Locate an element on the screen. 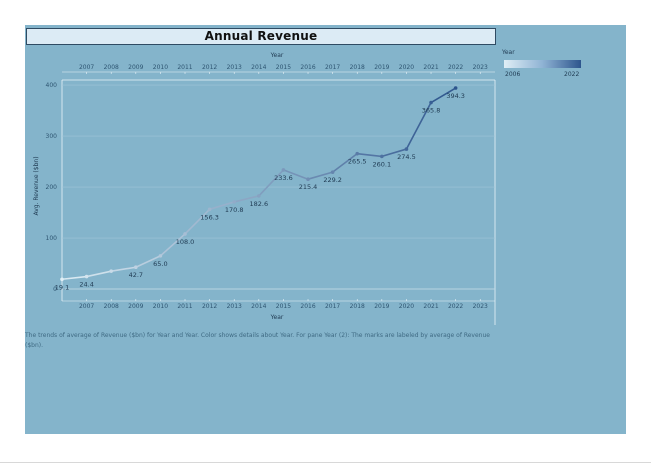 This screenshot has width=651, height=465. x-tick-label-top: 2015 is located at coordinates (283, 67).